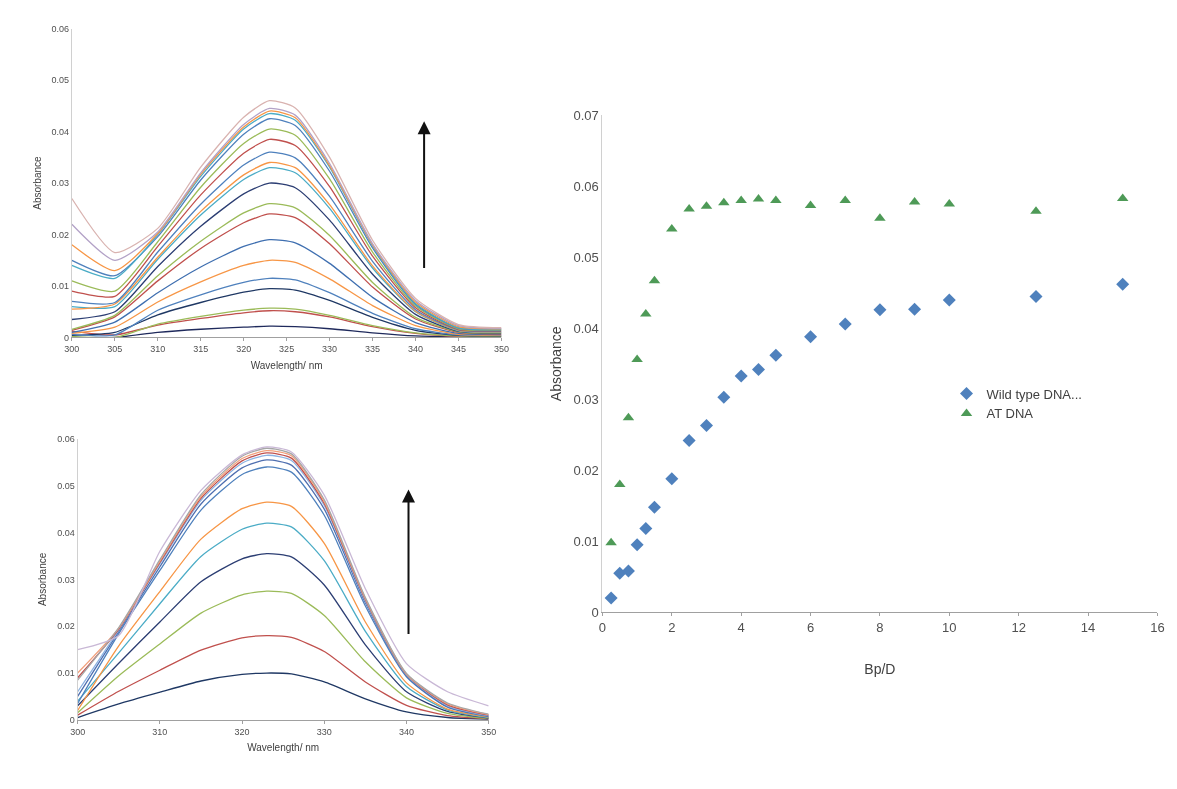 Image resolution: width=1177 pixels, height=789 pixels. I want to click on x-tick-label: 315, so click(201, 349).